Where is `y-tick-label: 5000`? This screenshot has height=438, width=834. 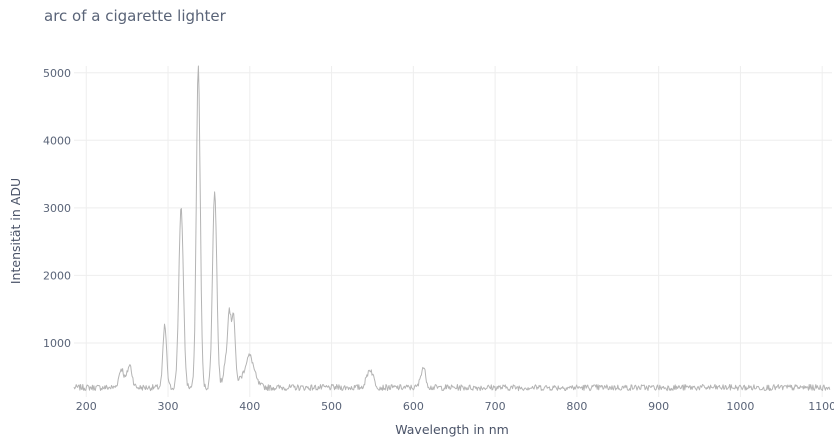 y-tick-label: 5000 is located at coordinates (57, 73).